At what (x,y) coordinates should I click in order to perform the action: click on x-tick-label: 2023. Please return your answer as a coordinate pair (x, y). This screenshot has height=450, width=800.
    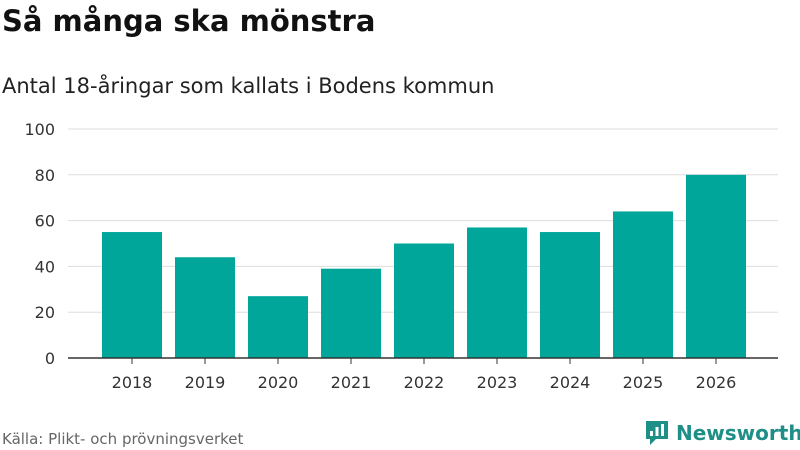
    Looking at the image, I should click on (497, 382).